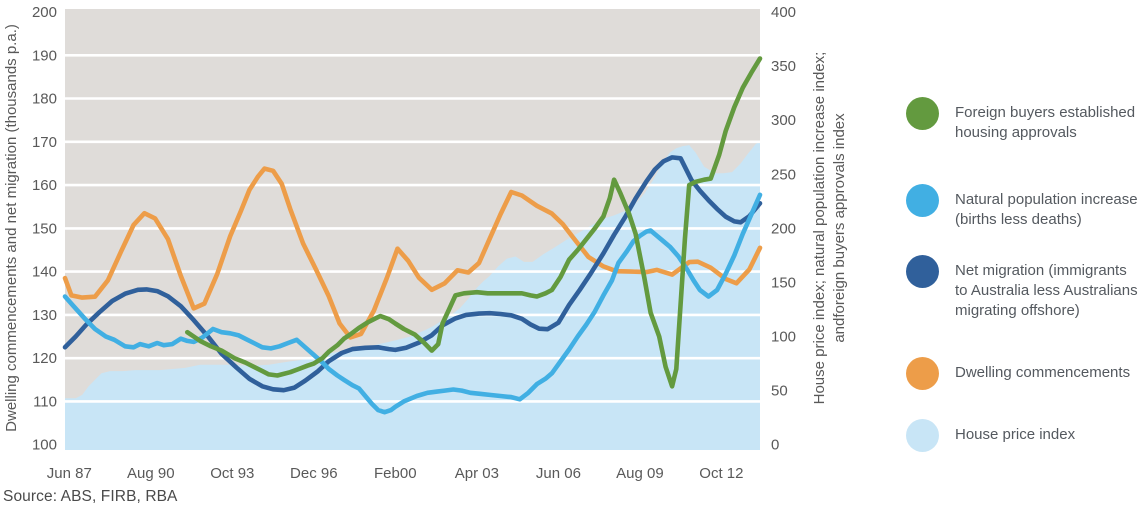  What do you see at coordinates (783, 337) in the screenshot?
I see `right-axis-tick-label: 100` at bounding box center [783, 337].